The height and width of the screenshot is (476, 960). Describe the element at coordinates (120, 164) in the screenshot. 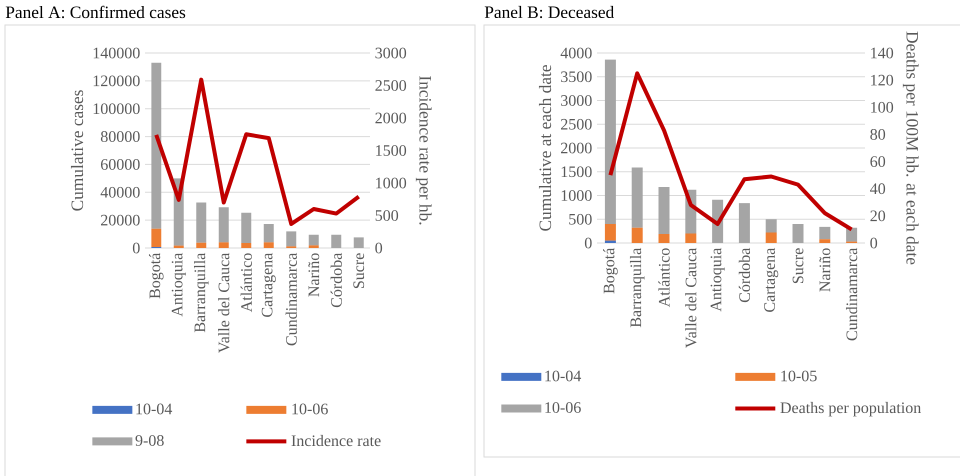

I see `y-tick-label: 60000` at that location.